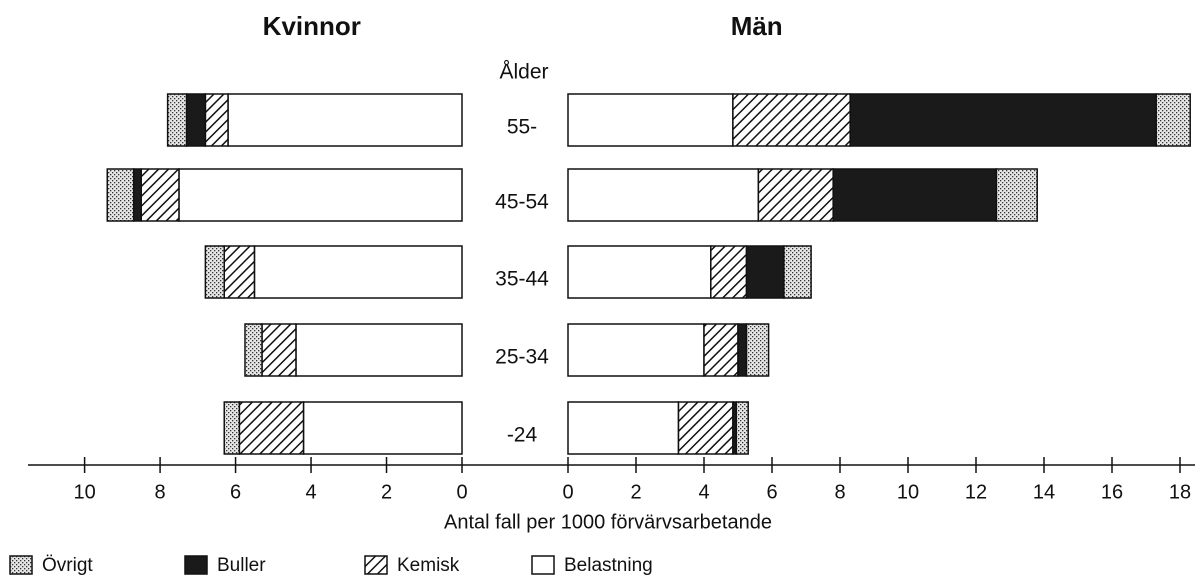 This screenshot has width=1199, height=577. I want to click on y-axis-label: Ålder, so click(523, 72).